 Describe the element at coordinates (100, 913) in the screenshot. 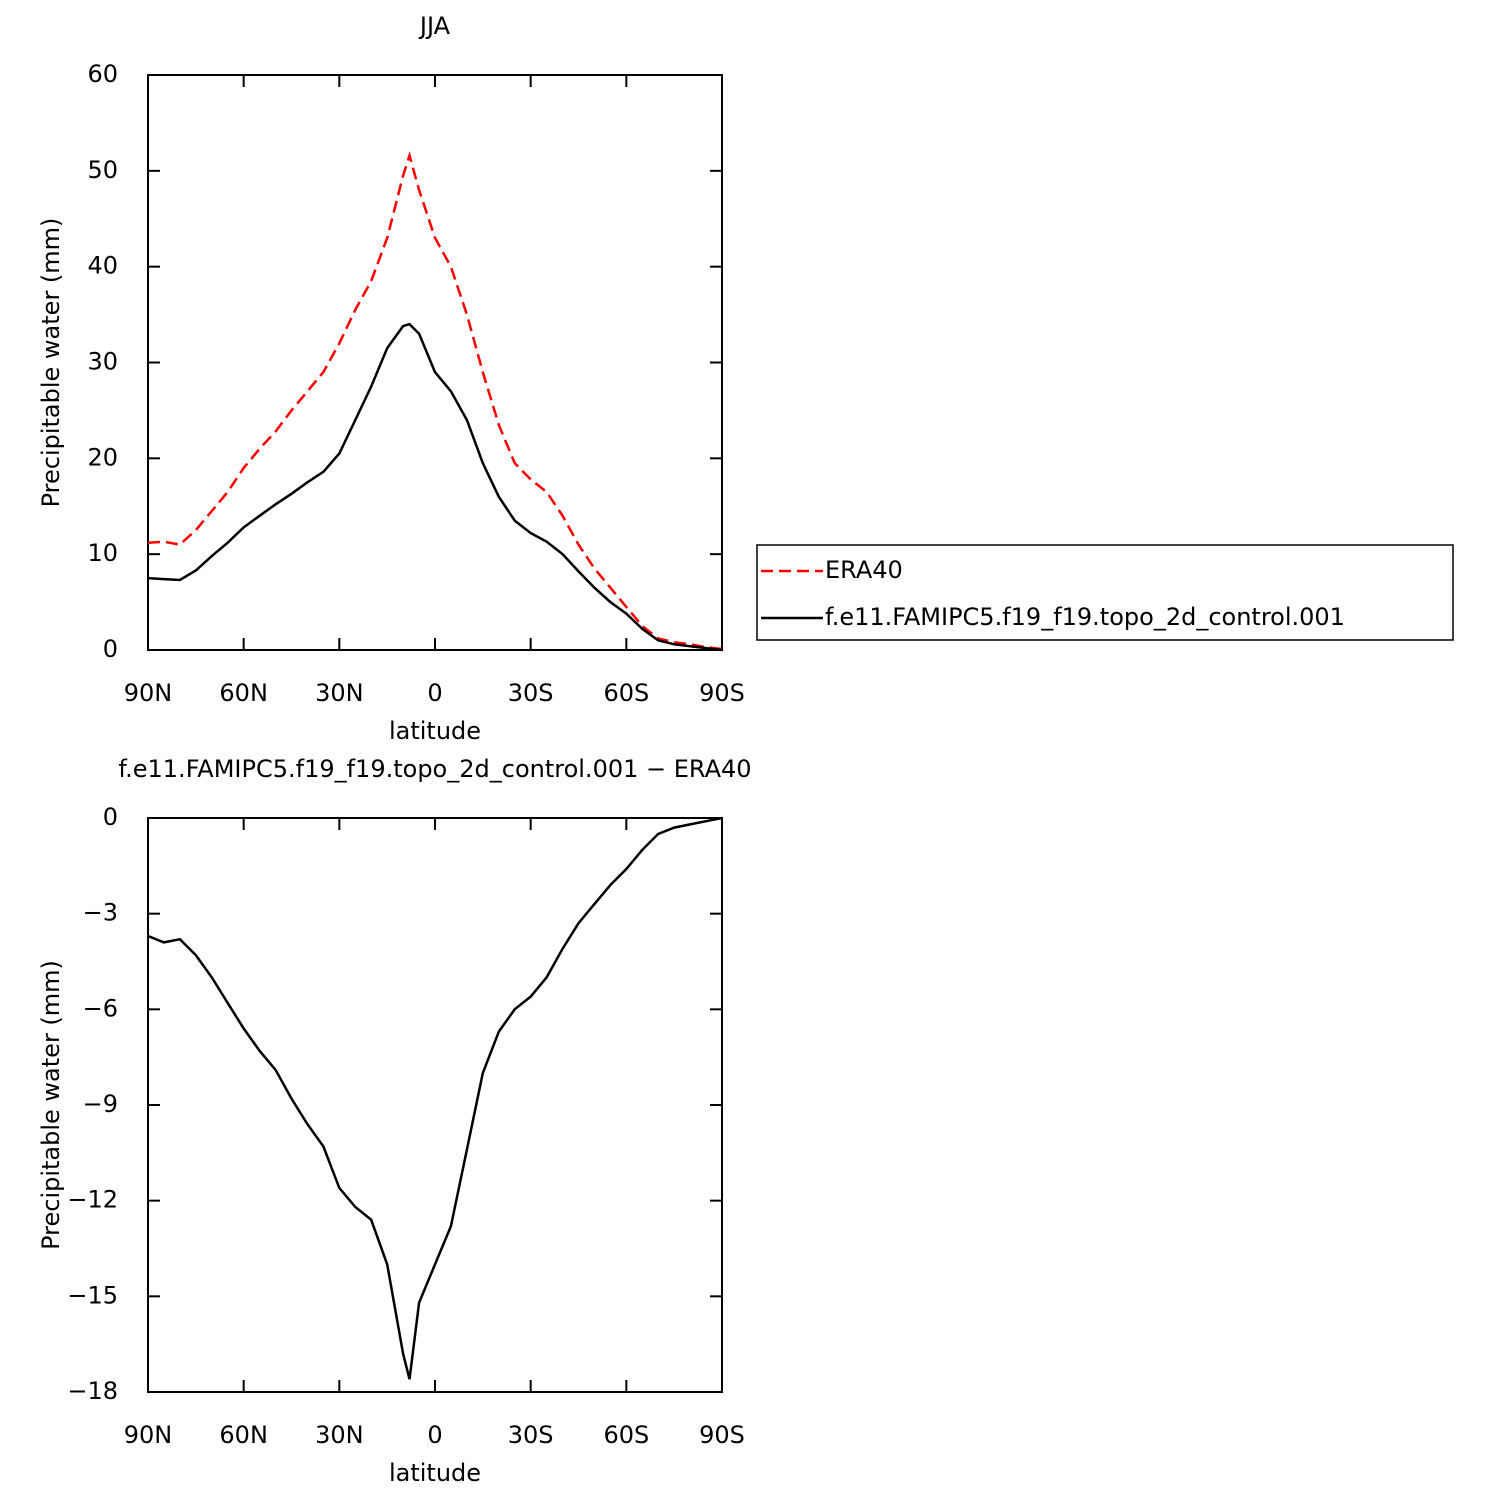

I see `y-tick-label: −3` at that location.